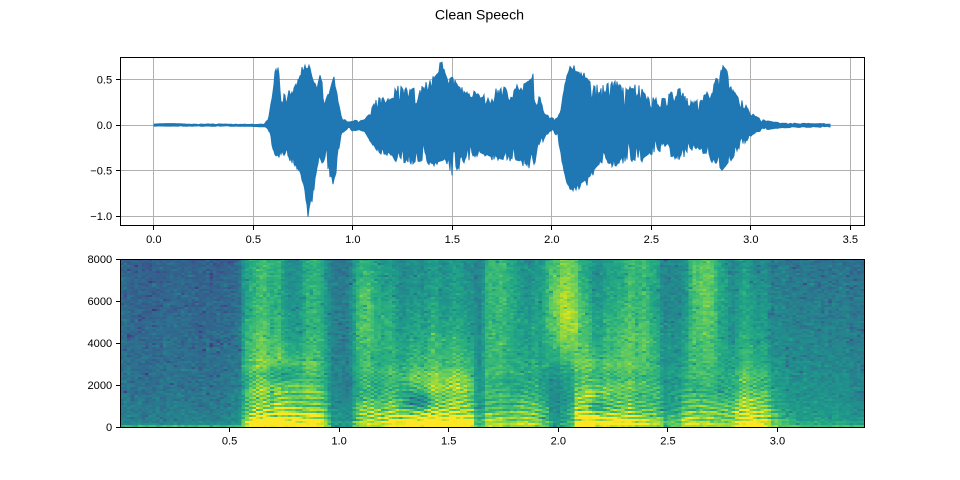 The image size is (960, 480). I want to click on svg-text: Clean Speech, so click(479, 15).